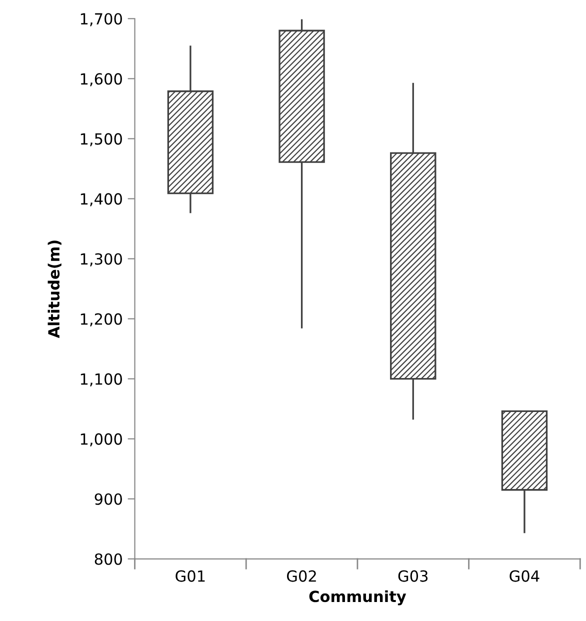  I want to click on y-tick-label: 1,400, so click(101, 199).